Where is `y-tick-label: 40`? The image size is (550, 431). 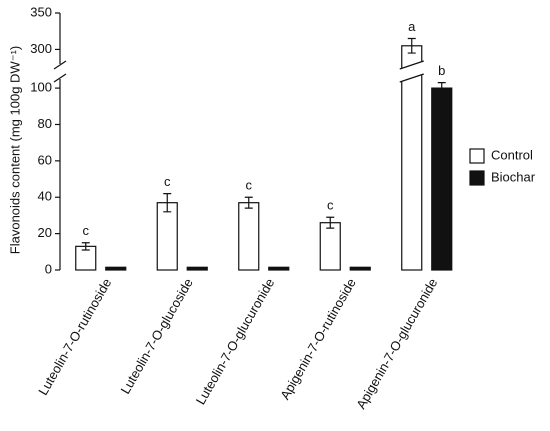 y-tick-label: 40 is located at coordinates (45, 196).